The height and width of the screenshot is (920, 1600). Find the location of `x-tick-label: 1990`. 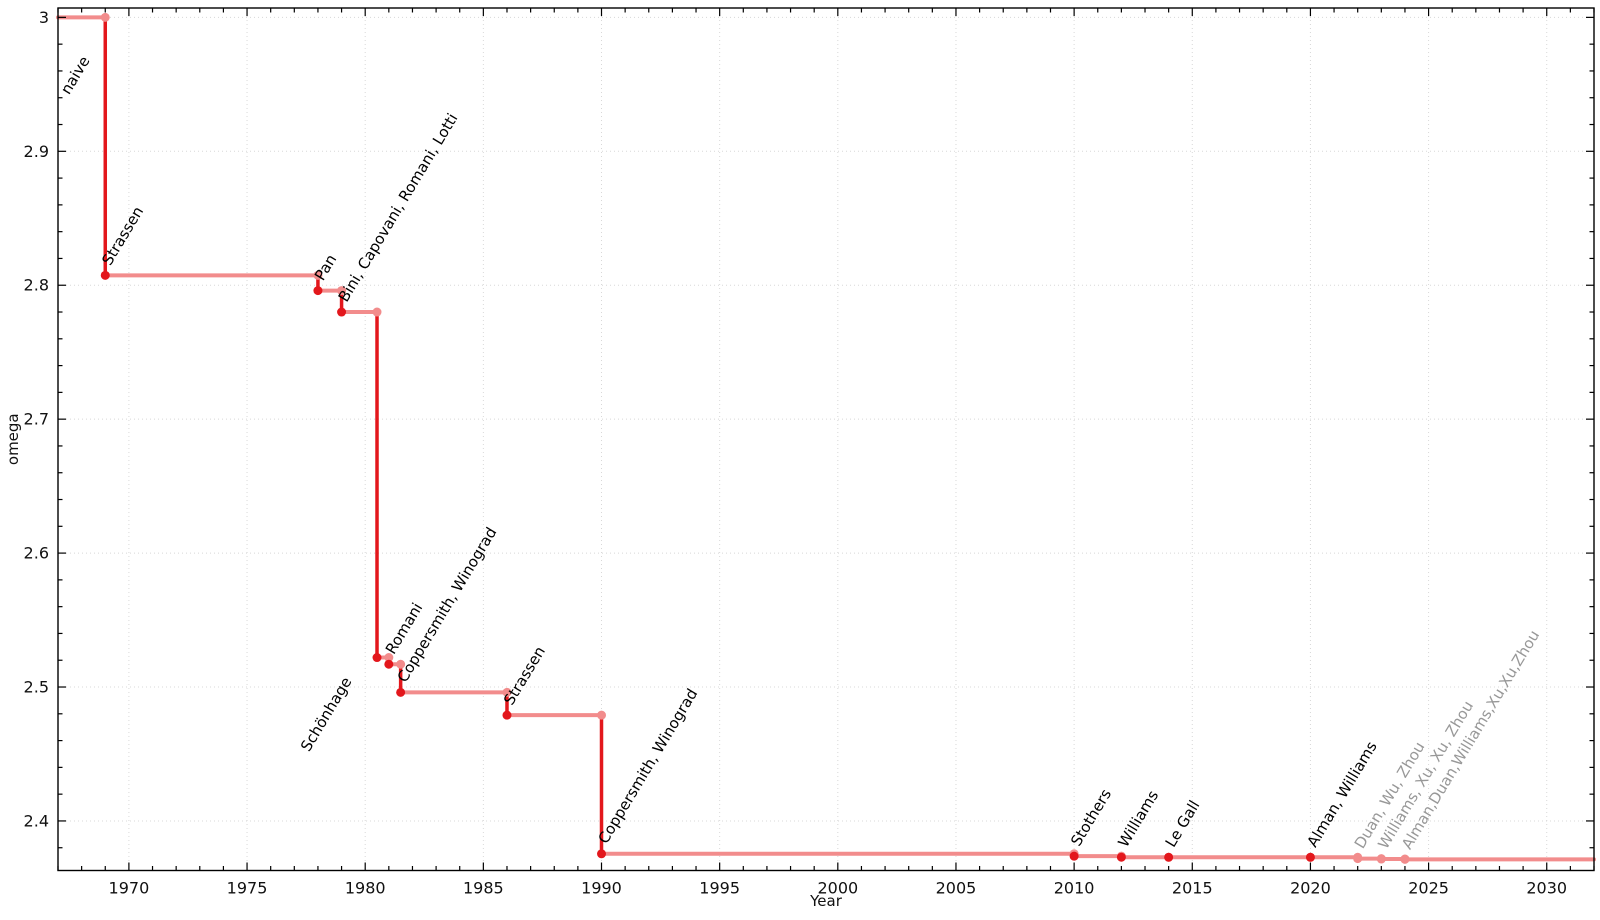

x-tick-label: 1990 is located at coordinates (601, 888).